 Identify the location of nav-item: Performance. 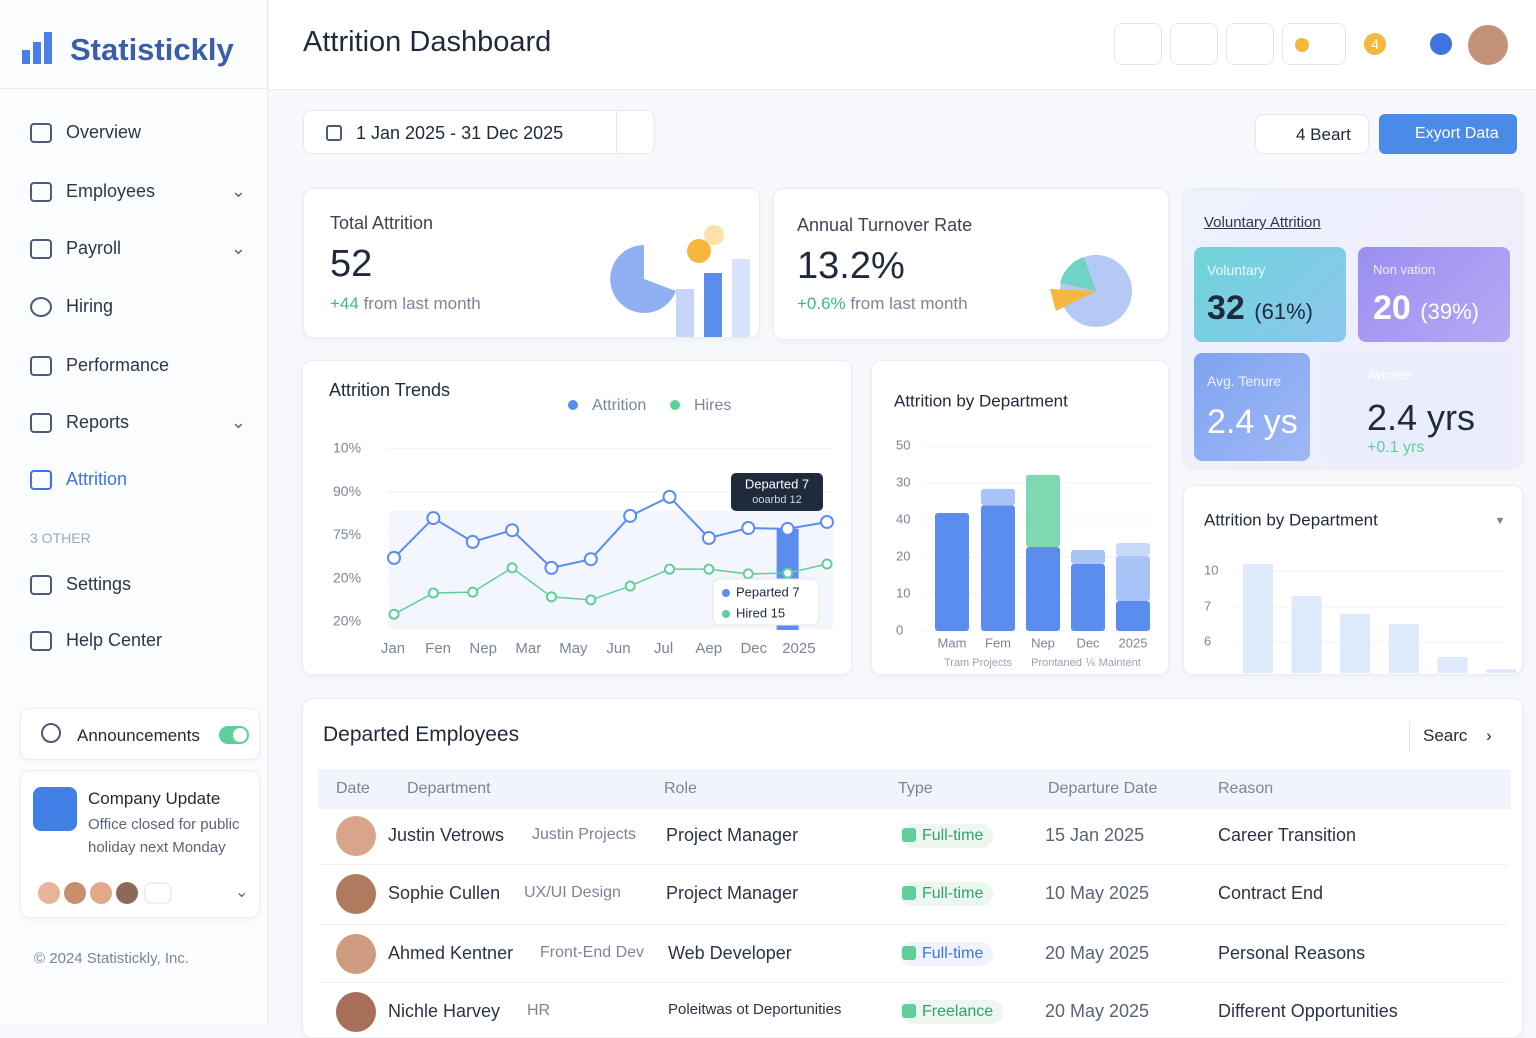
(99, 365).